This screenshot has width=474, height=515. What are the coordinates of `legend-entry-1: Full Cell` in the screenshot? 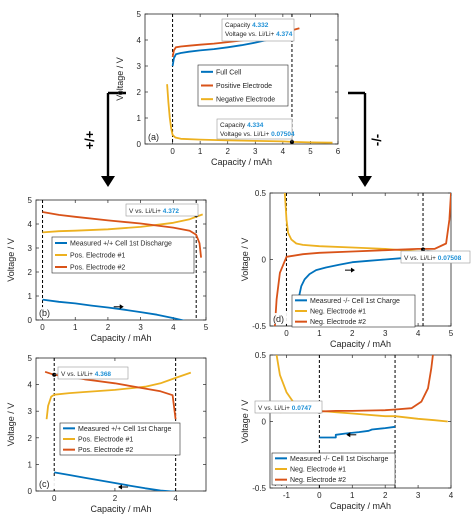 It's located at (229, 72).